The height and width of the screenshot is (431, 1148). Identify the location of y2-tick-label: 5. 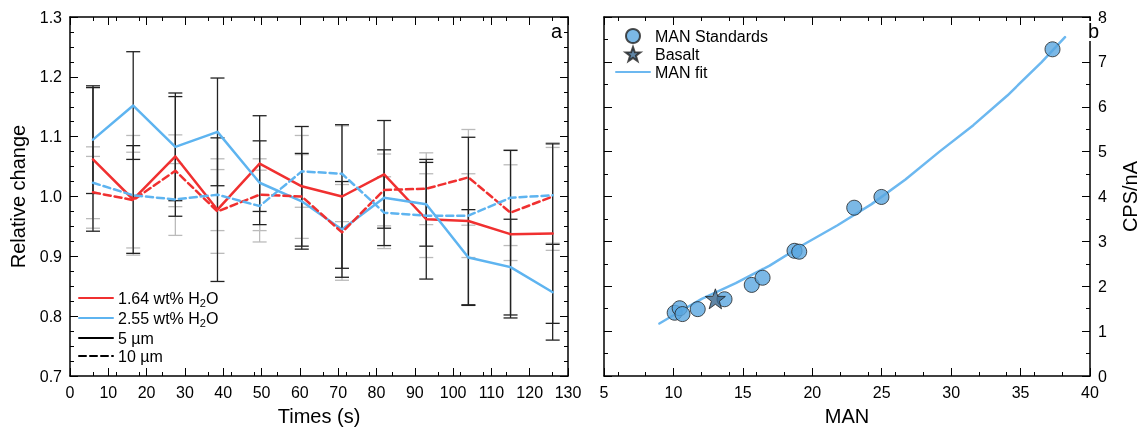
(1102, 152).